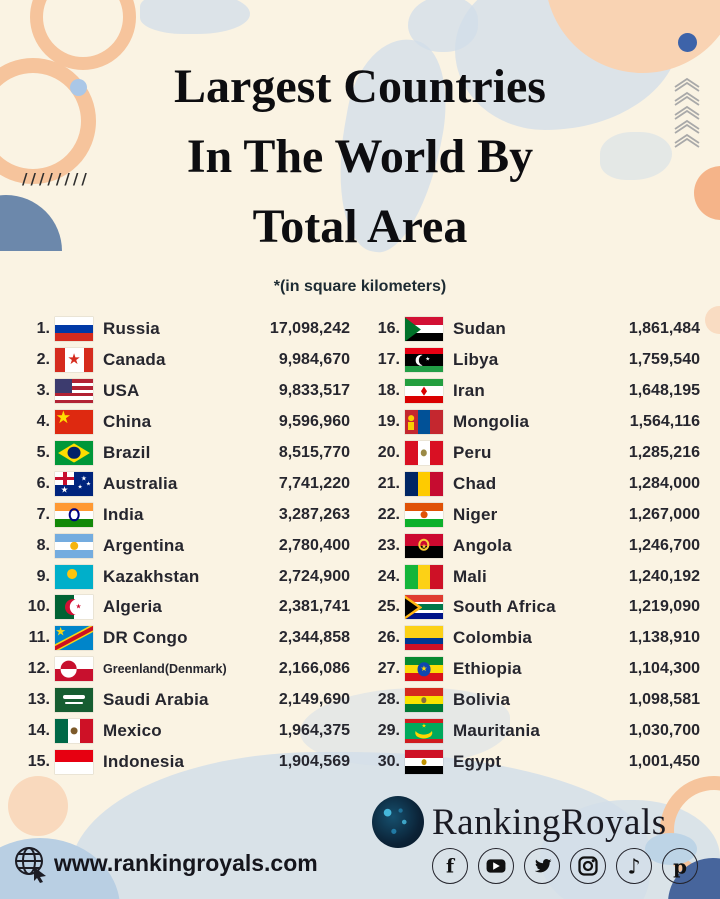 This screenshot has width=720, height=899. I want to click on country-row: 17. ★ Libya 1,759,540, so click(536, 360).